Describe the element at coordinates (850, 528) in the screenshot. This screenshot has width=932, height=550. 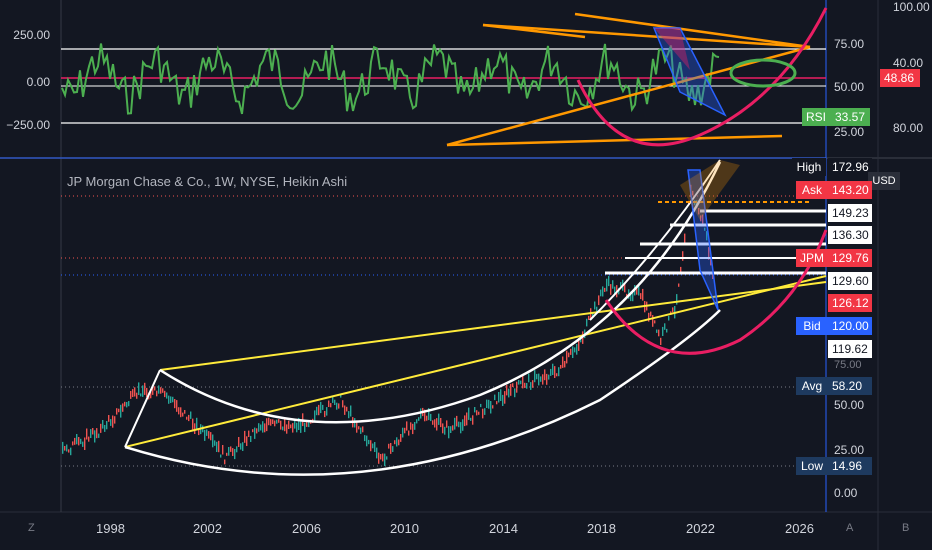
I see `auto-scale-button: A` at that location.